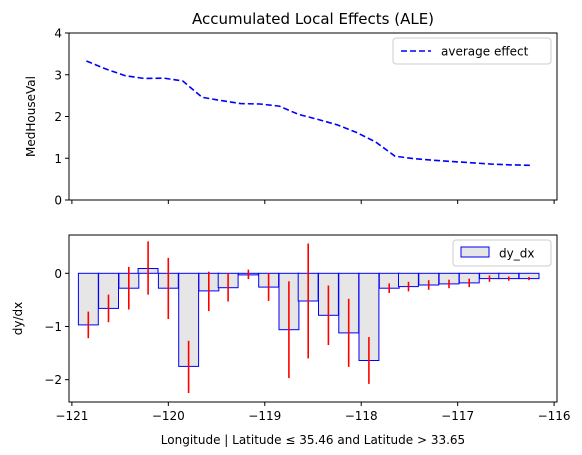  Describe the element at coordinates (58, 159) in the screenshot. I see `top-y-tick-label: 1` at that location.